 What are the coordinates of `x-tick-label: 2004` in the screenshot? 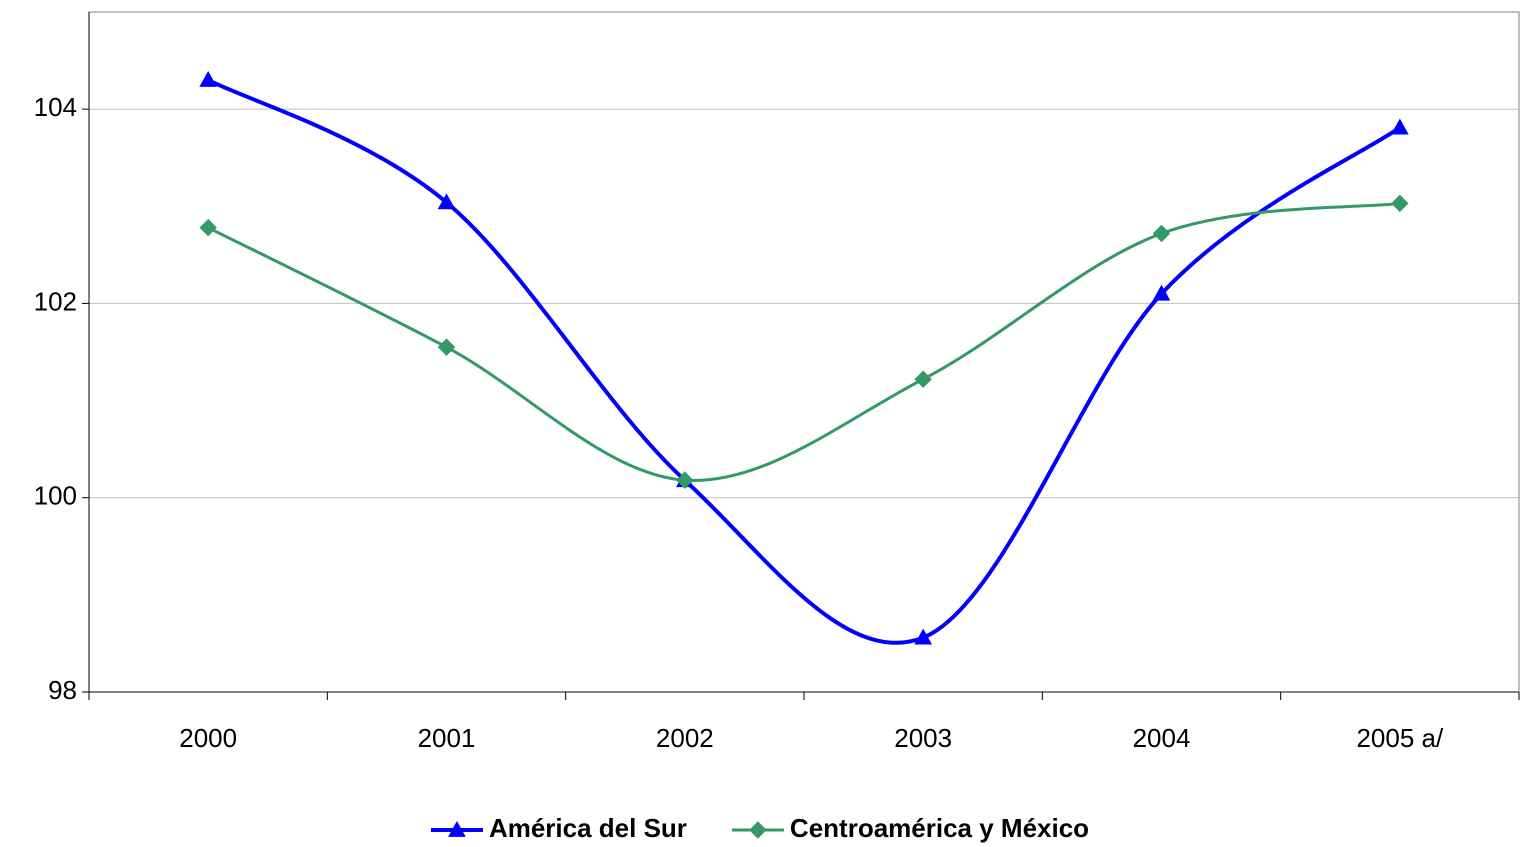 It's located at (1162, 738).